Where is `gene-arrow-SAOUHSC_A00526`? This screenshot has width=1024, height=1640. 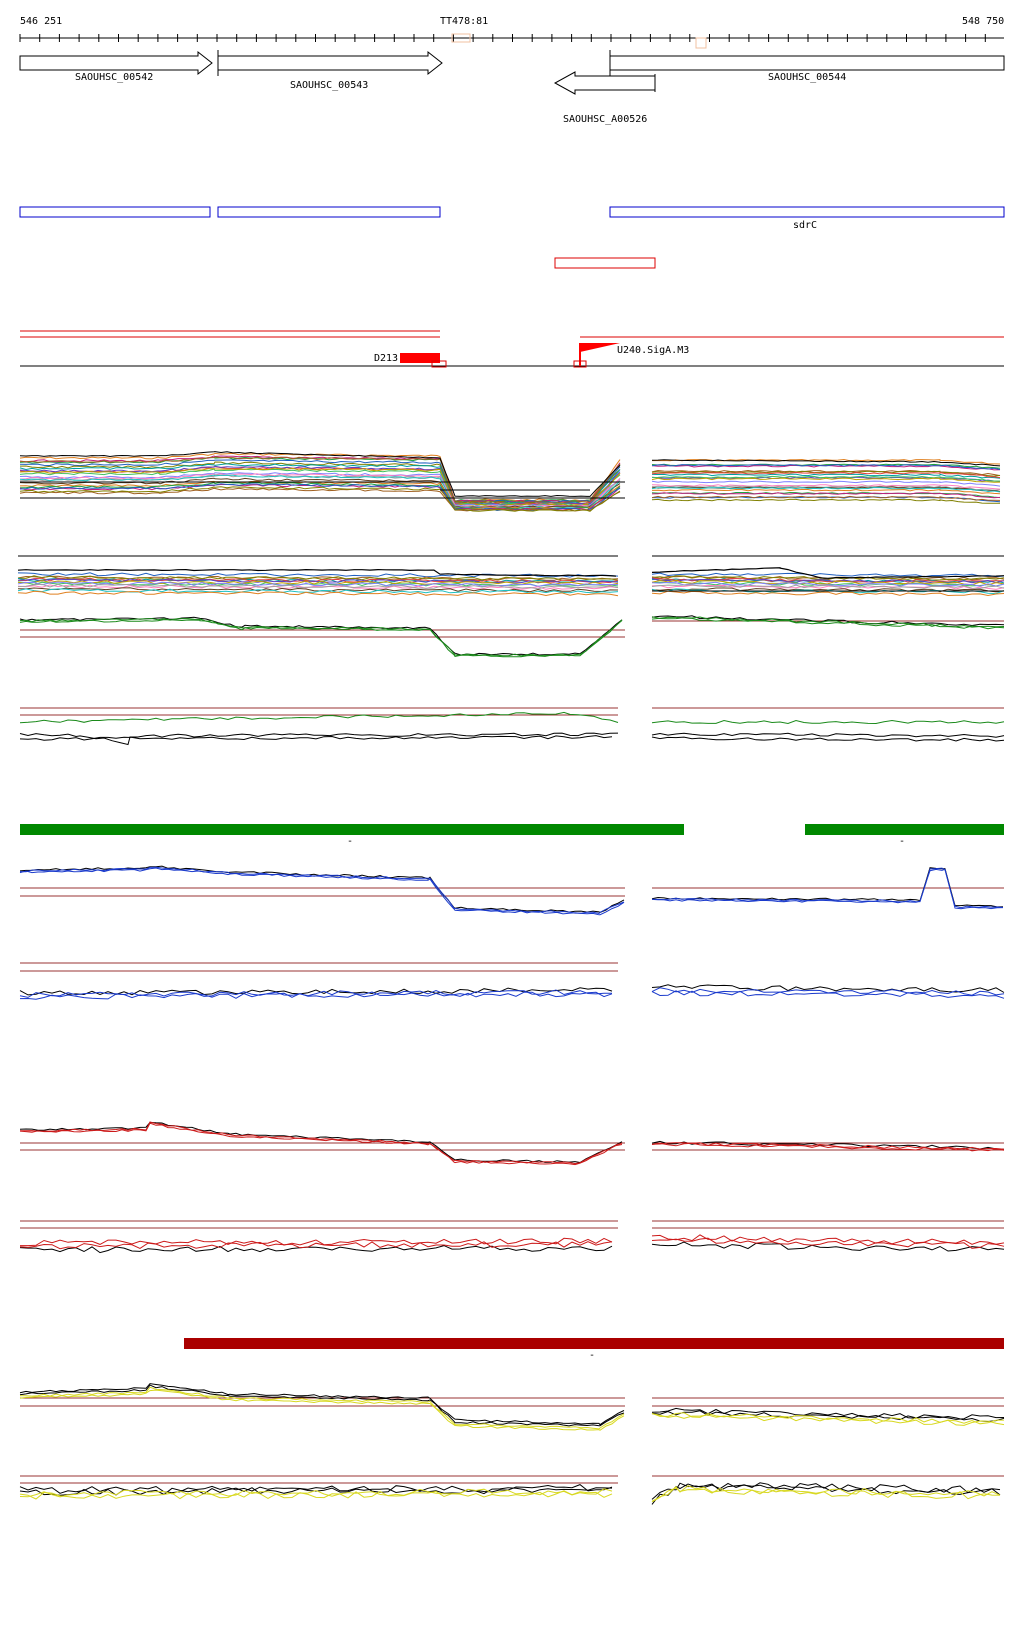
gene-arrow-SAOUHSC_A00526 is located at coordinates (604, 83).